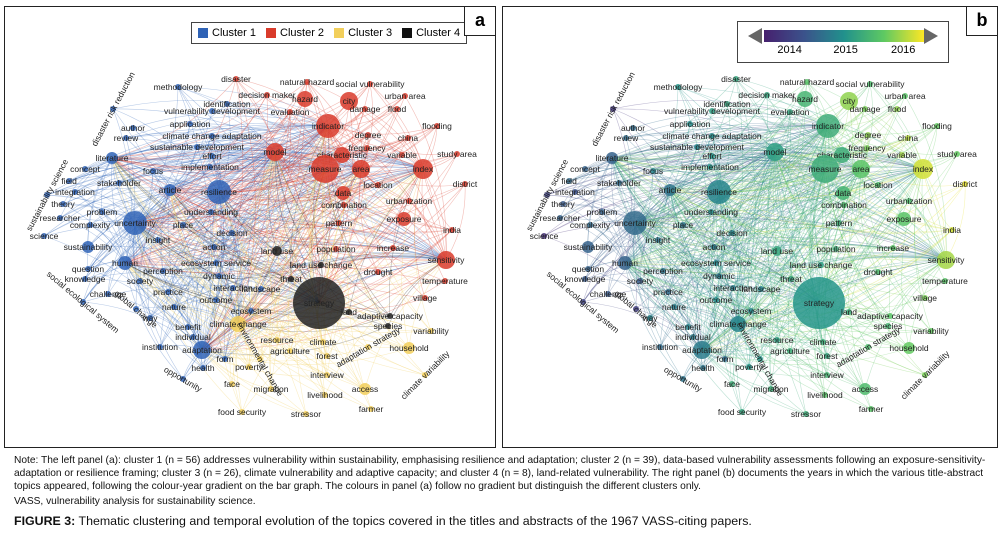  Describe the element at coordinates (370, 33) in the screenshot. I see `legend-label: Cluster 3` at that location.